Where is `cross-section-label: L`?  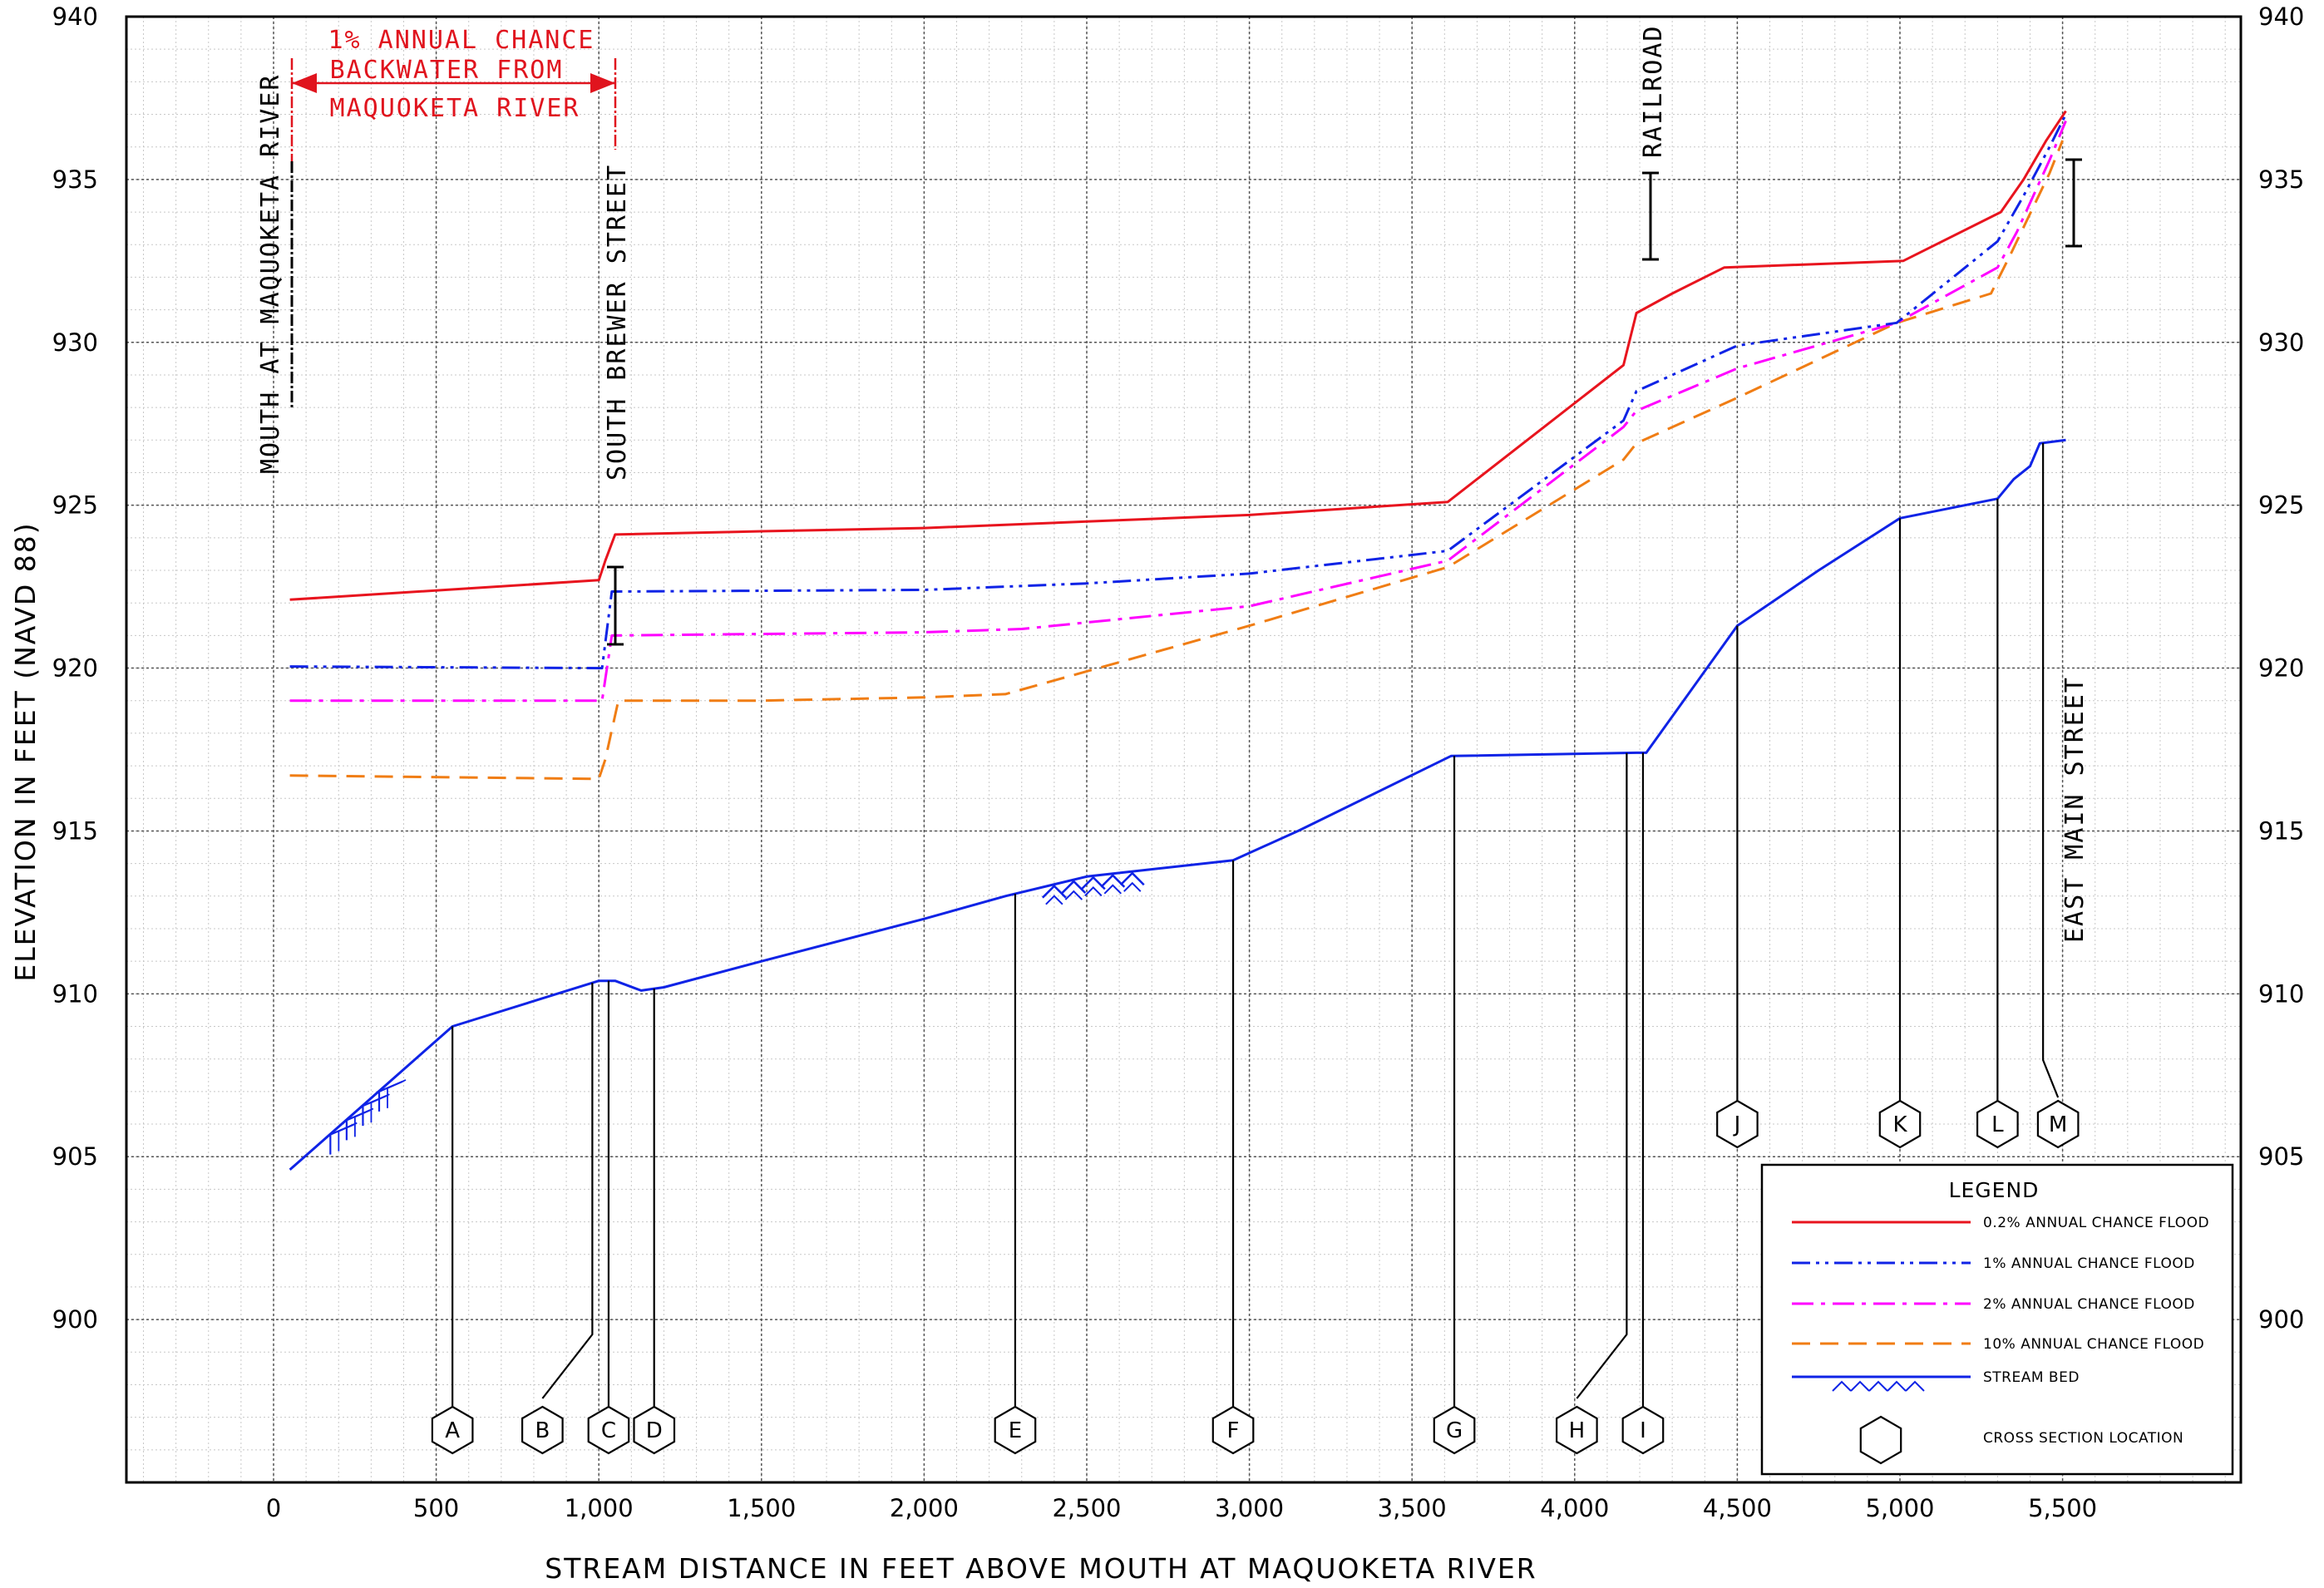 cross-section-label: L is located at coordinates (1998, 1124).